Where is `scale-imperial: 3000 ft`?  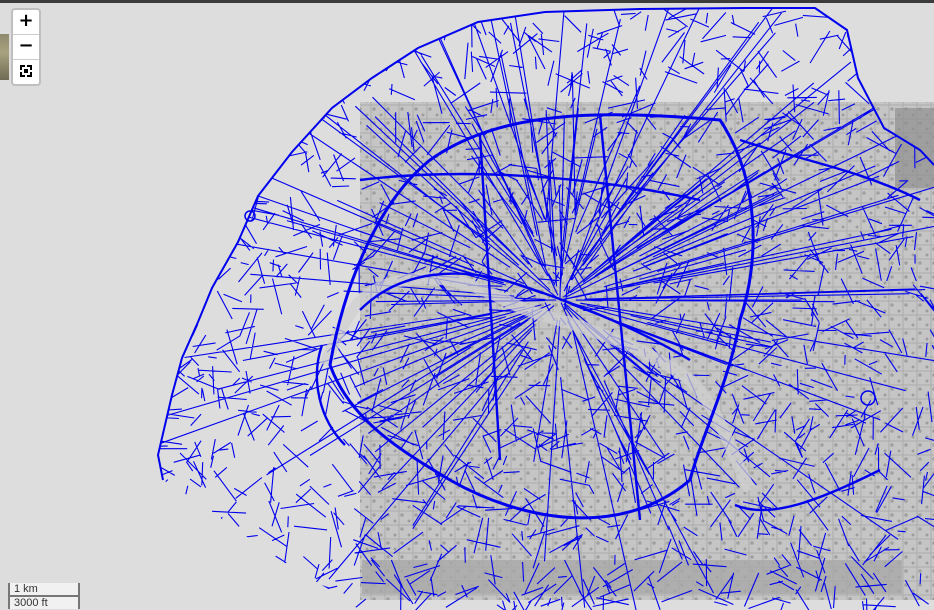 scale-imperial: 3000 ft is located at coordinates (44, 602).